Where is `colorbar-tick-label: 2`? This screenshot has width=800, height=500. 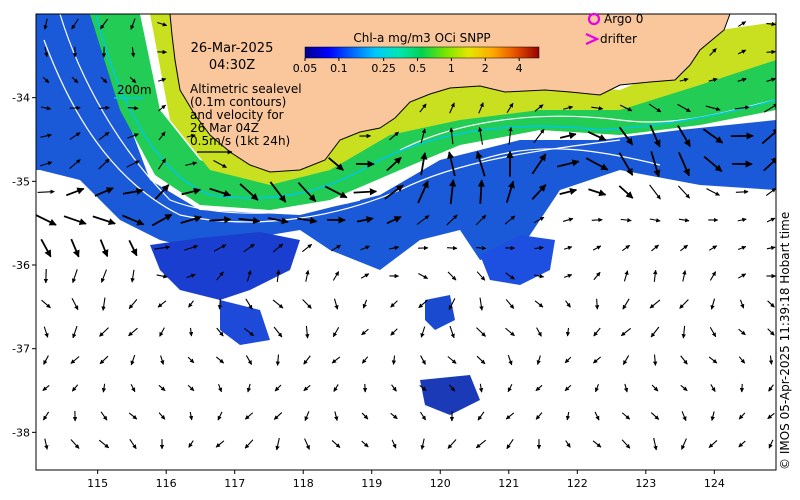 colorbar-tick-label: 2 is located at coordinates (485, 68).